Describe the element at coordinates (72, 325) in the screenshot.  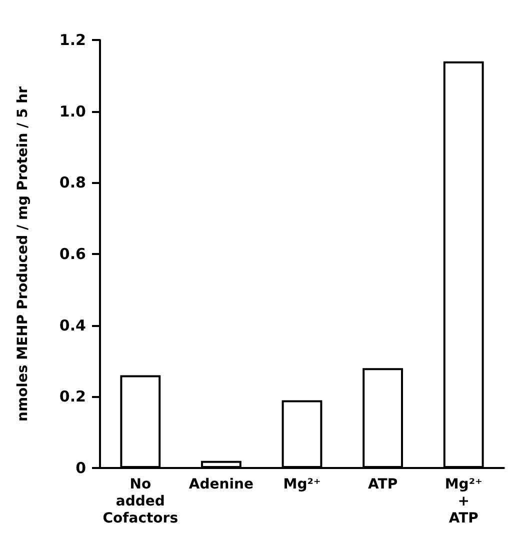
I see `y-tick-label: 0.4` at that location.